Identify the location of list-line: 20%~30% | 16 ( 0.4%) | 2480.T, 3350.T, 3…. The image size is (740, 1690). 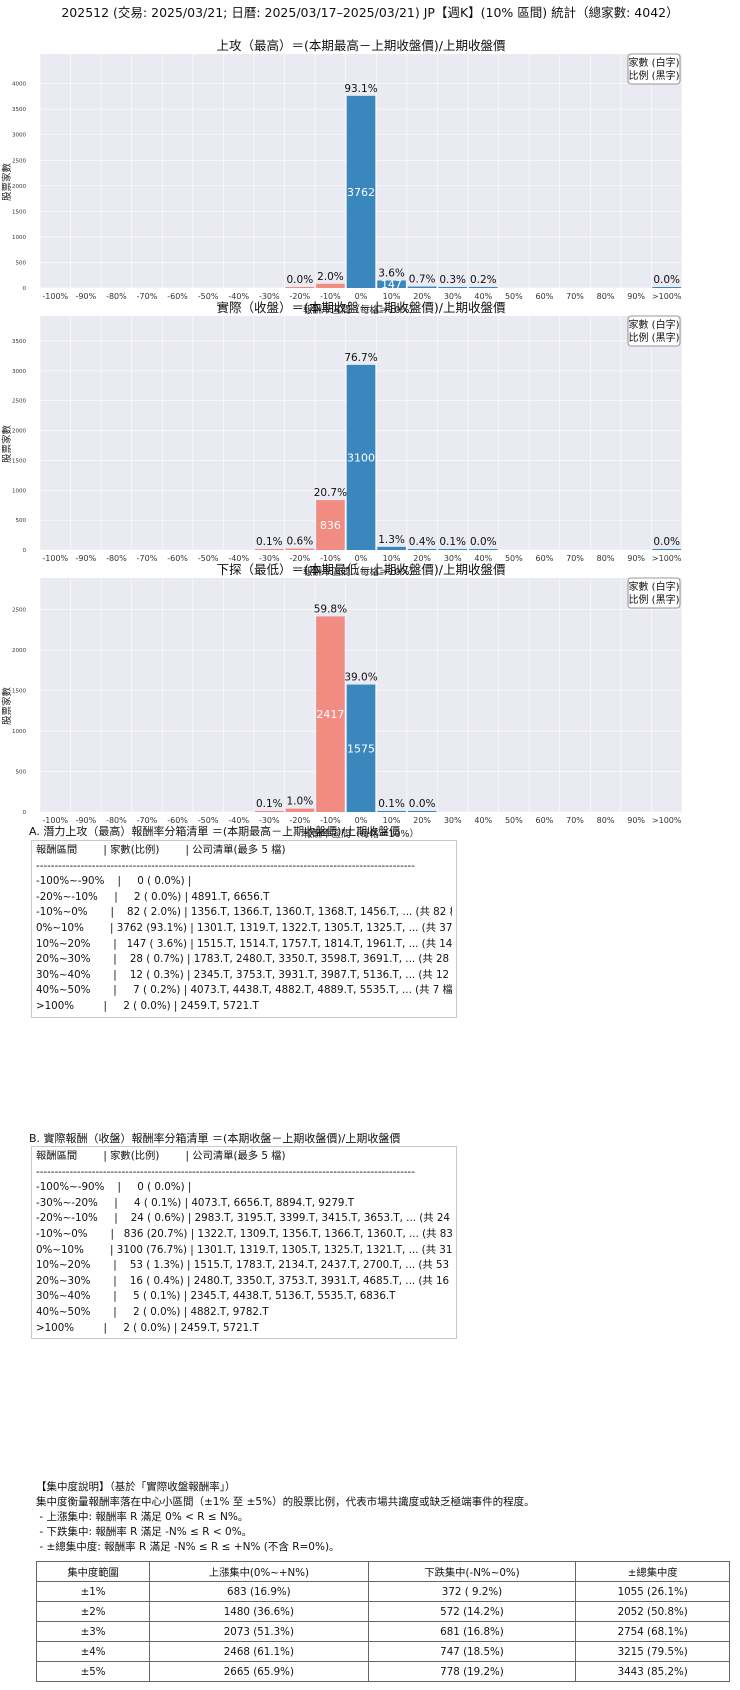
(244, 1280).